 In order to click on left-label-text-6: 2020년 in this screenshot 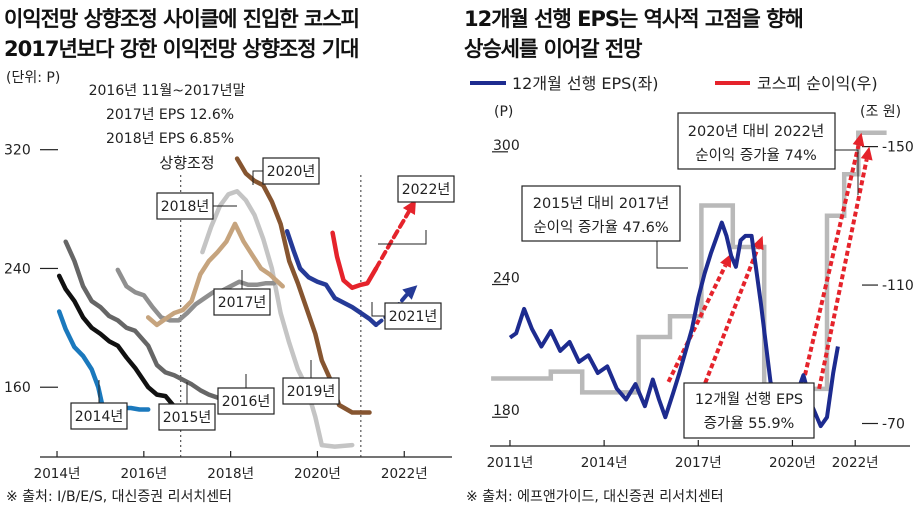, I will do `click(291, 172)`.